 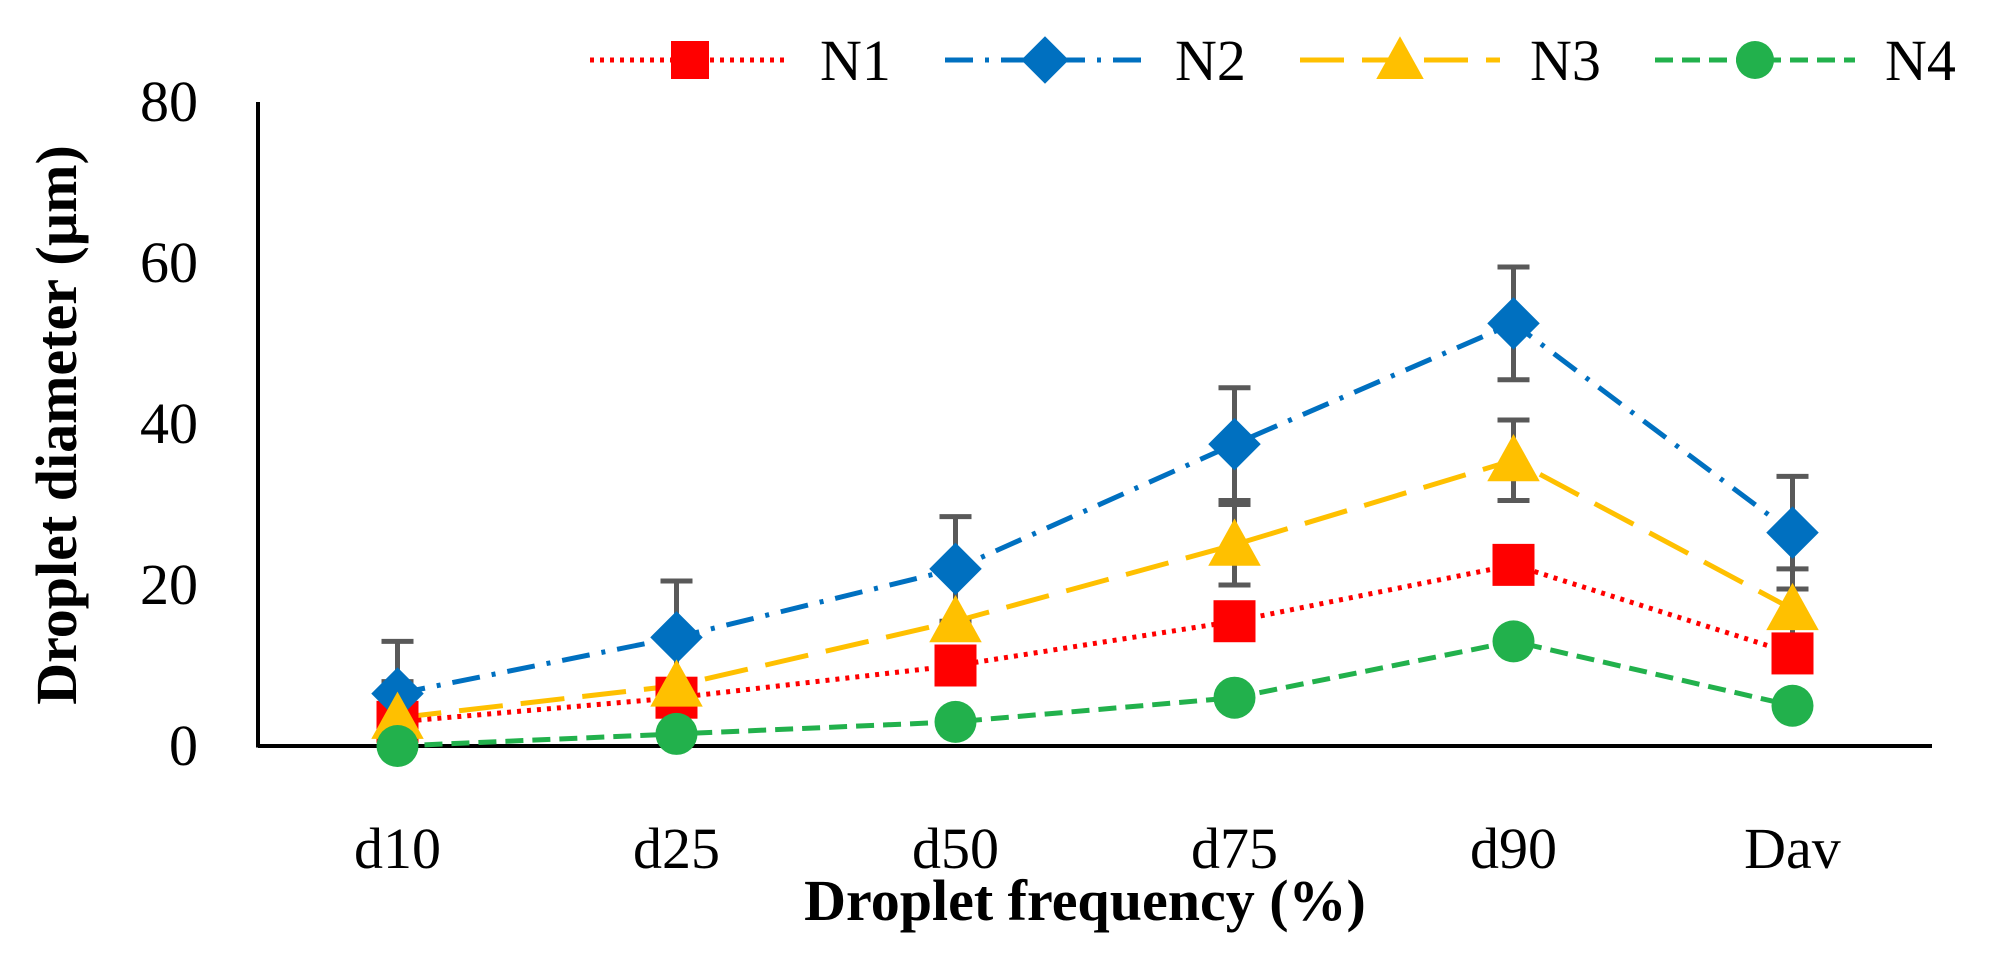 What do you see at coordinates (1095, 693) in the screenshot?
I see `series-line-n4` at bounding box center [1095, 693].